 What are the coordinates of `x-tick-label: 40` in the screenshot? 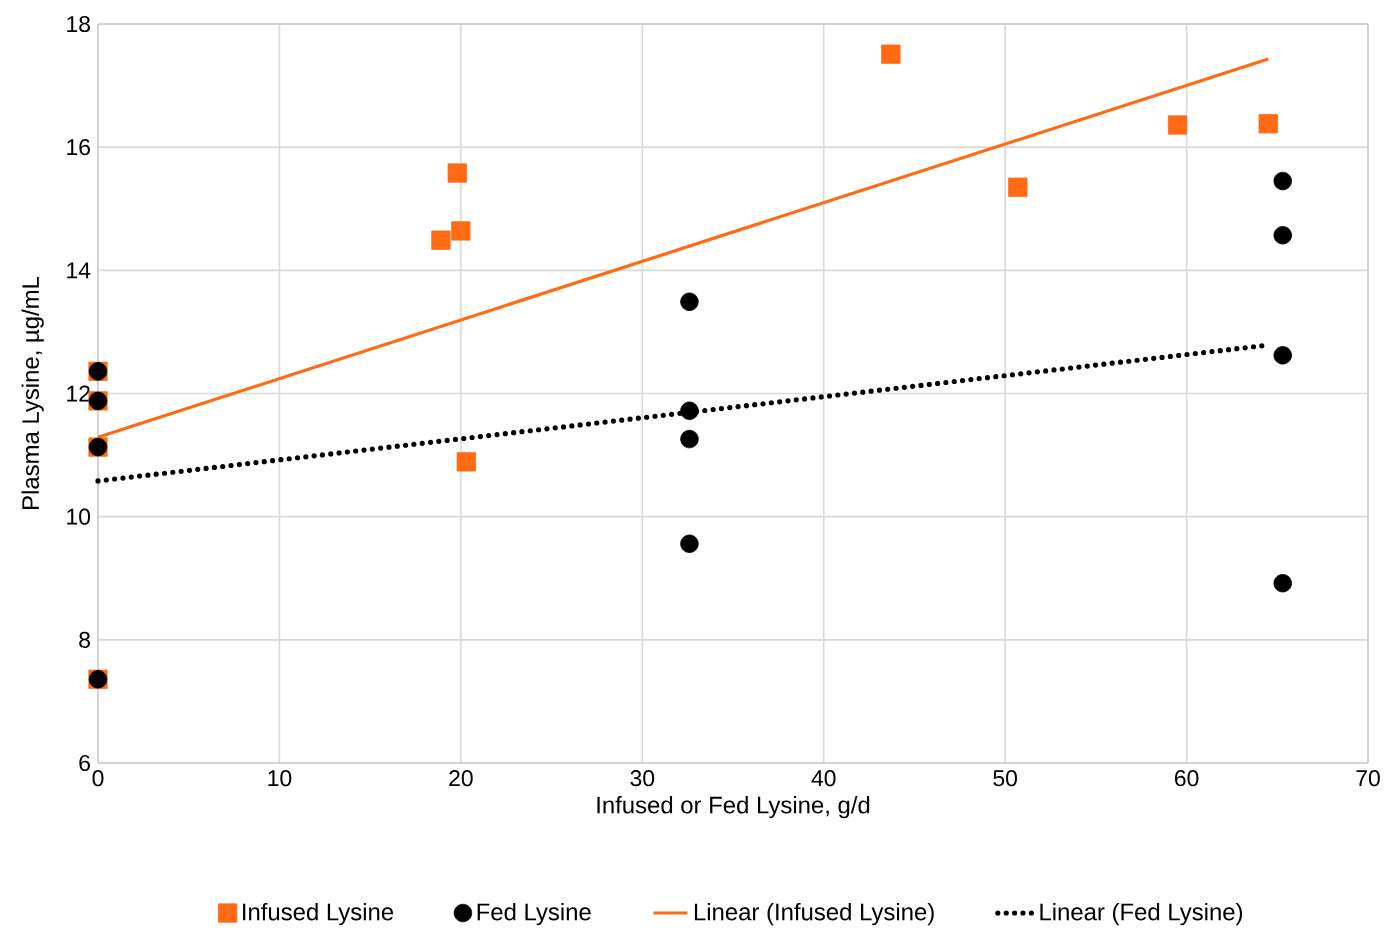 It's located at (823, 778).